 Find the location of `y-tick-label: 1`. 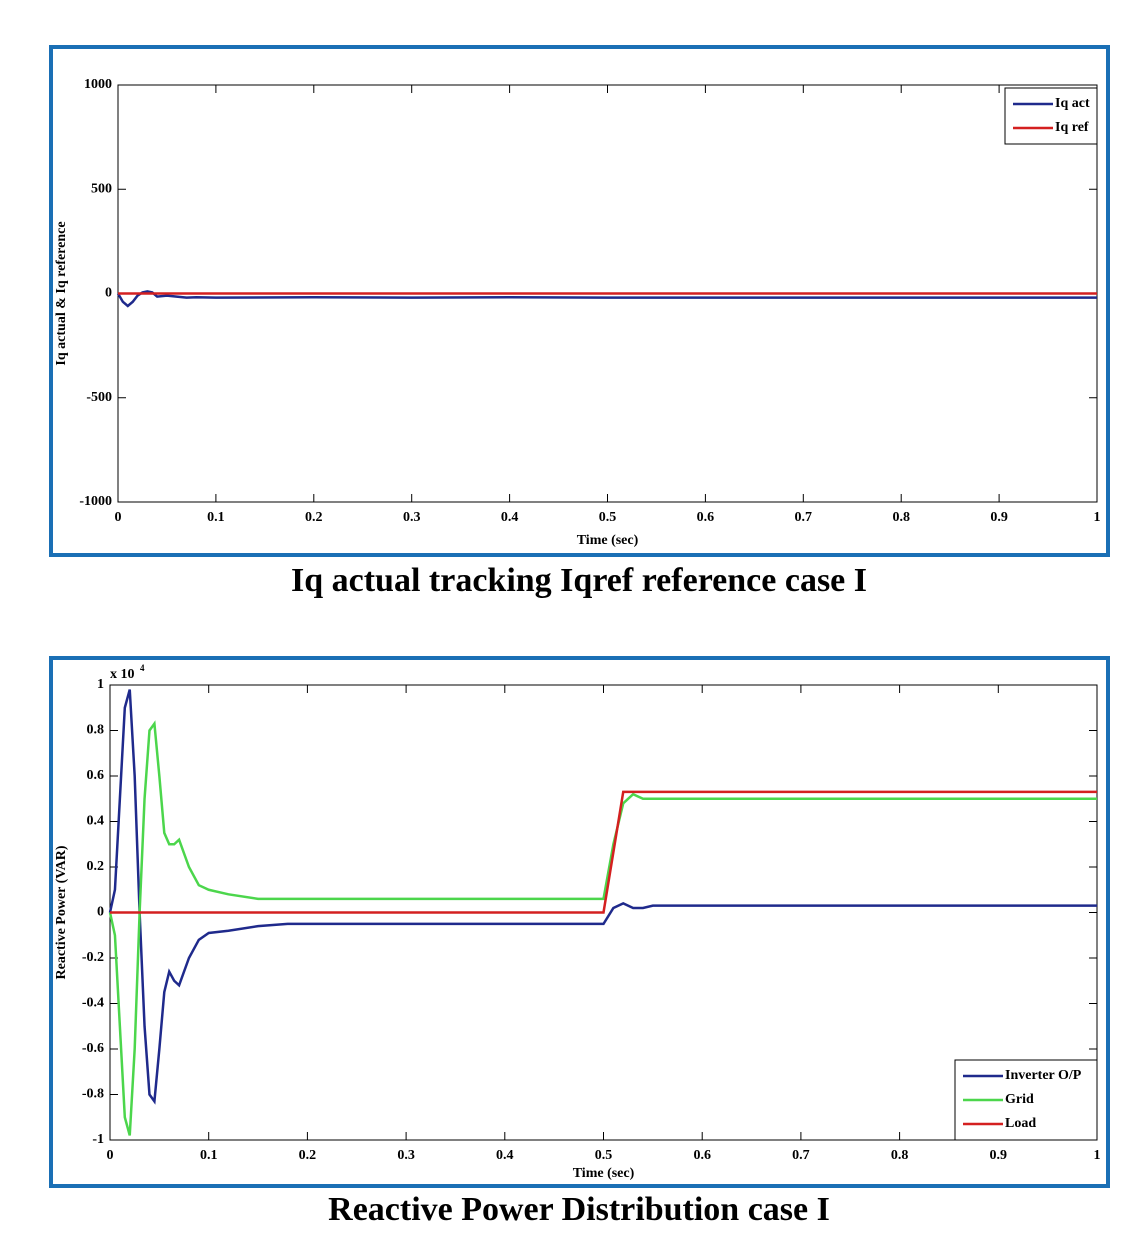

y-tick-label: 1 is located at coordinates (100, 684).